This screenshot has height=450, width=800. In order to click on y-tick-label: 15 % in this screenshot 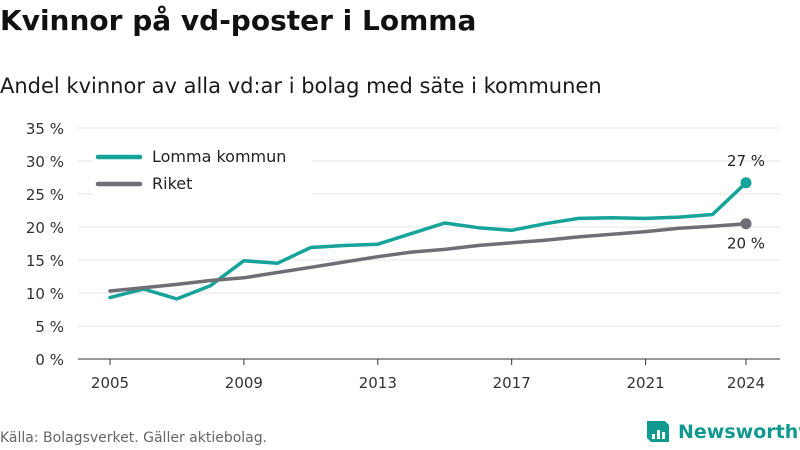, I will do `click(45, 261)`.